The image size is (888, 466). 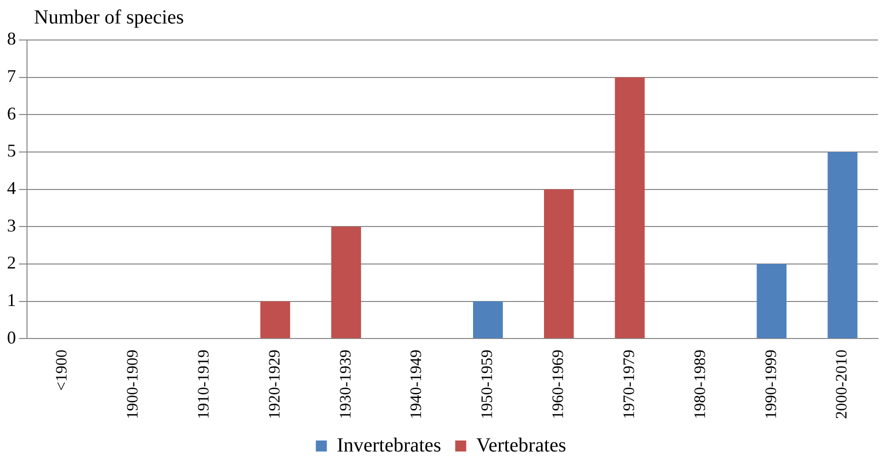 I want to click on x-tick-label: 1960-1969, so click(x=559, y=384).